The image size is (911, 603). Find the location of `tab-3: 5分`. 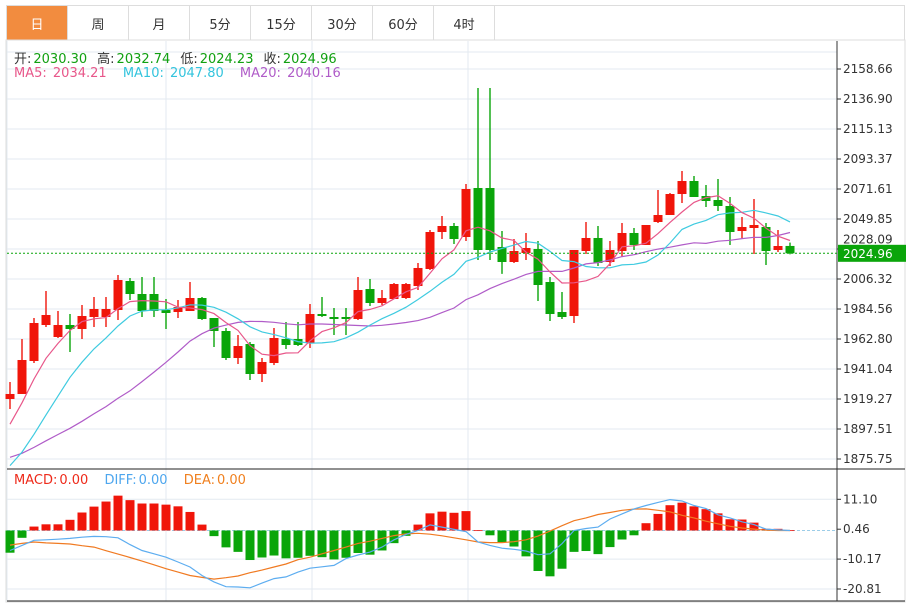

tab-3: 5分 is located at coordinates (220, 23).